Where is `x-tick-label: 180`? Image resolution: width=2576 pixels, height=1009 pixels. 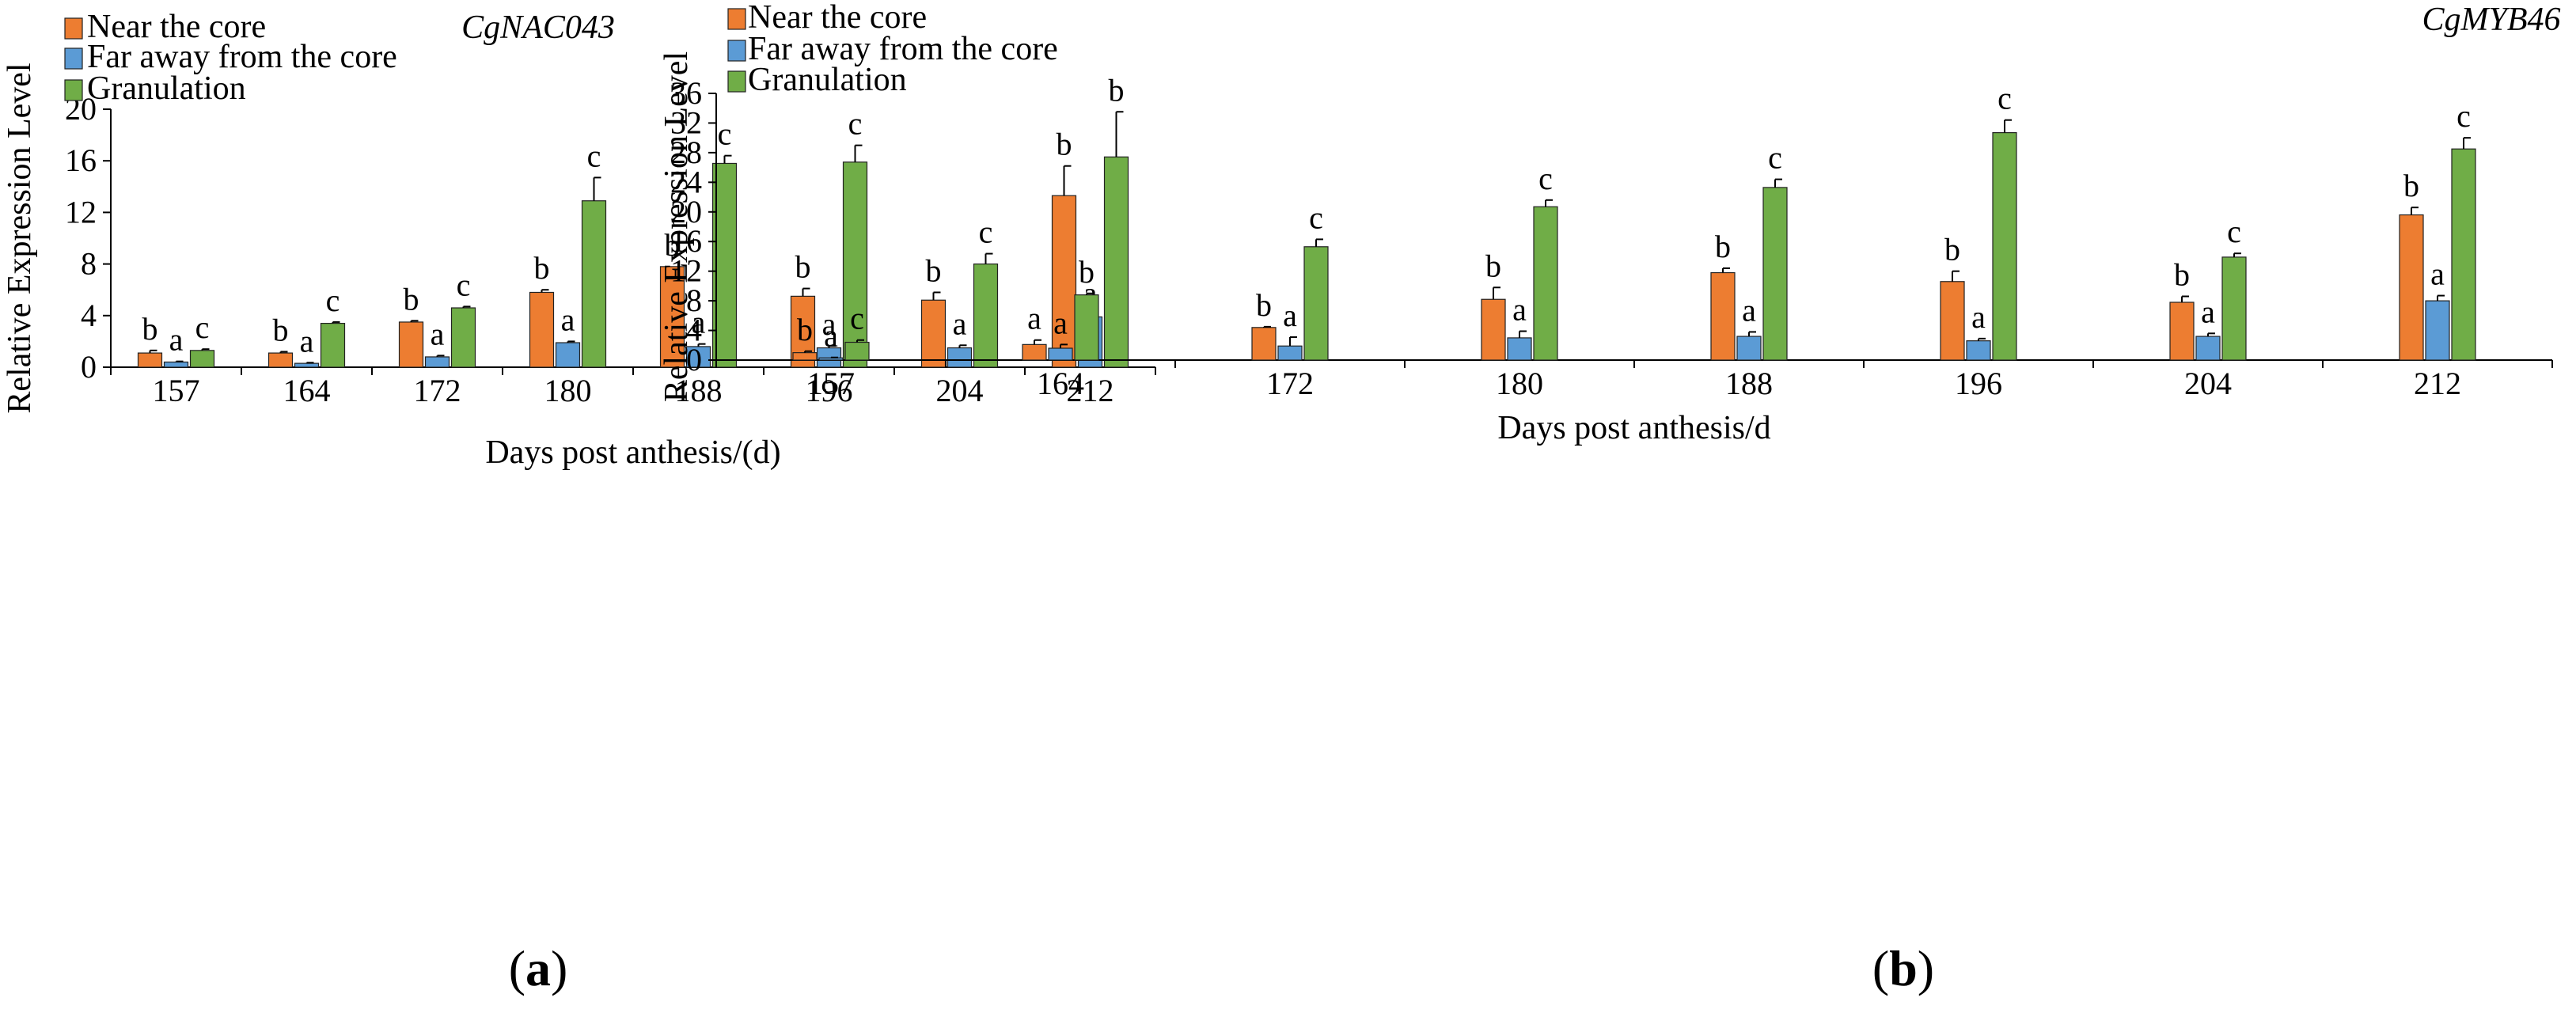
x-tick-label: 180 is located at coordinates (1519, 383).